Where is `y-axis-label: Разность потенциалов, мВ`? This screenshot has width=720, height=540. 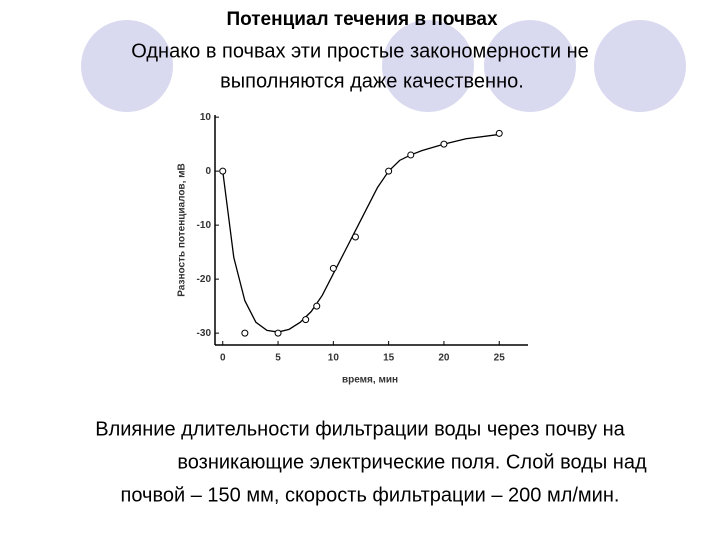
y-axis-label: Разность потенциалов, мВ is located at coordinates (182, 230).